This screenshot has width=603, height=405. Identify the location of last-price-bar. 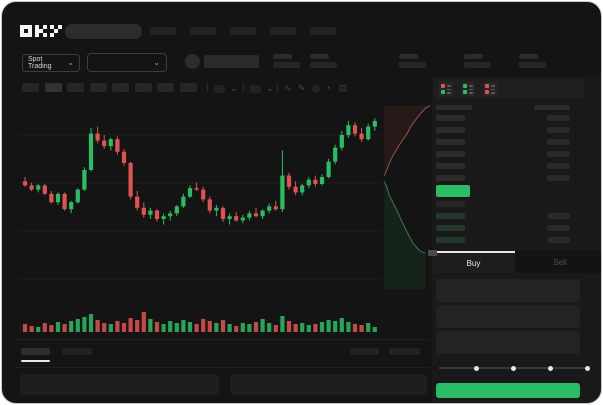
(453, 191).